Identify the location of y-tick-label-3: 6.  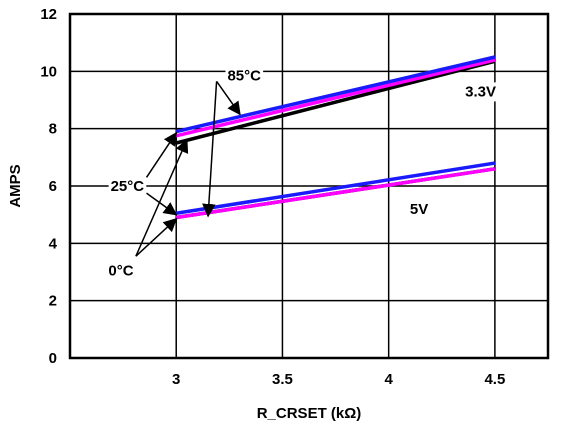
(53, 186).